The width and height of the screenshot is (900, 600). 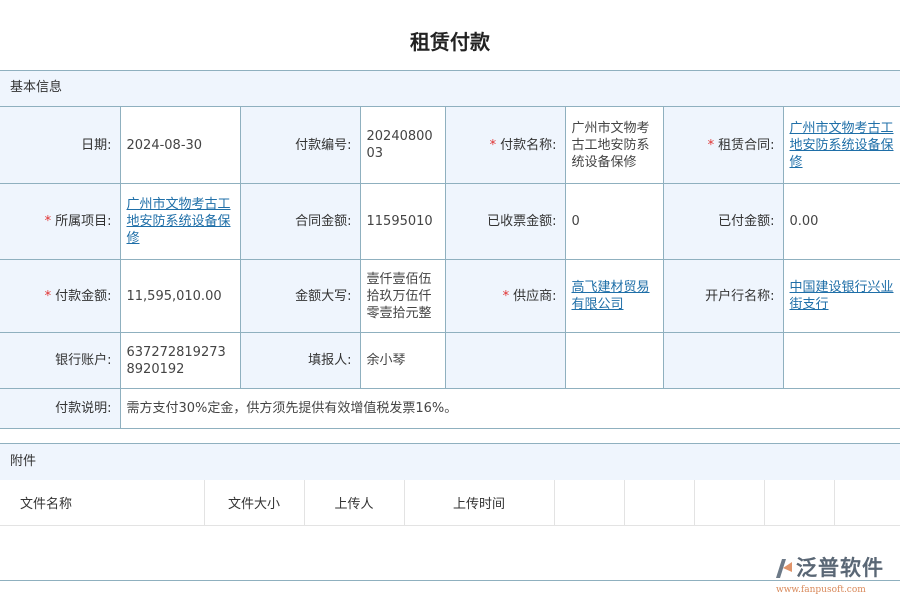 I want to click on attachments-table: 文件名称 文件大小 上传人 上传时间, so click(x=450, y=503).